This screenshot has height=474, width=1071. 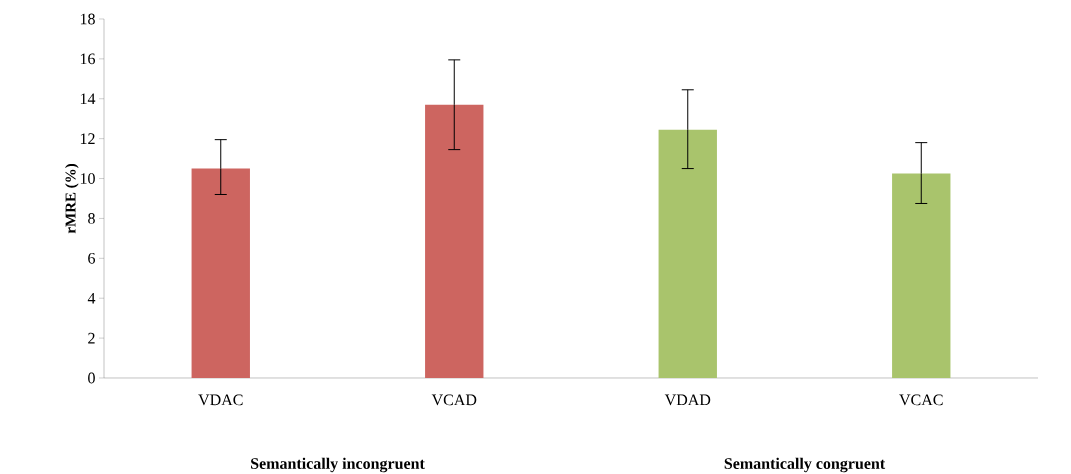 I want to click on y-tick-label: 8, so click(x=91, y=218).